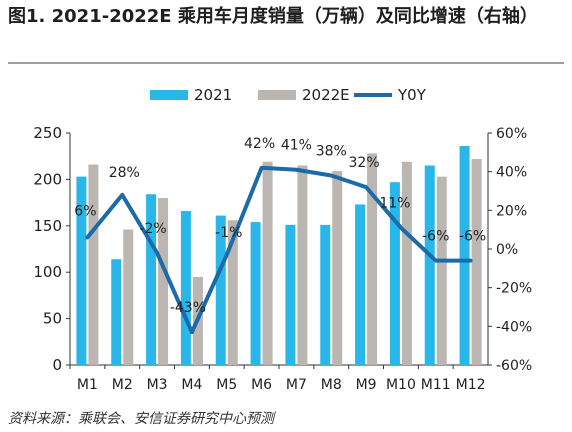 This screenshot has width=572, height=432. What do you see at coordinates (188, 308) in the screenshot?
I see `yoy-data-label: -43%` at bounding box center [188, 308].